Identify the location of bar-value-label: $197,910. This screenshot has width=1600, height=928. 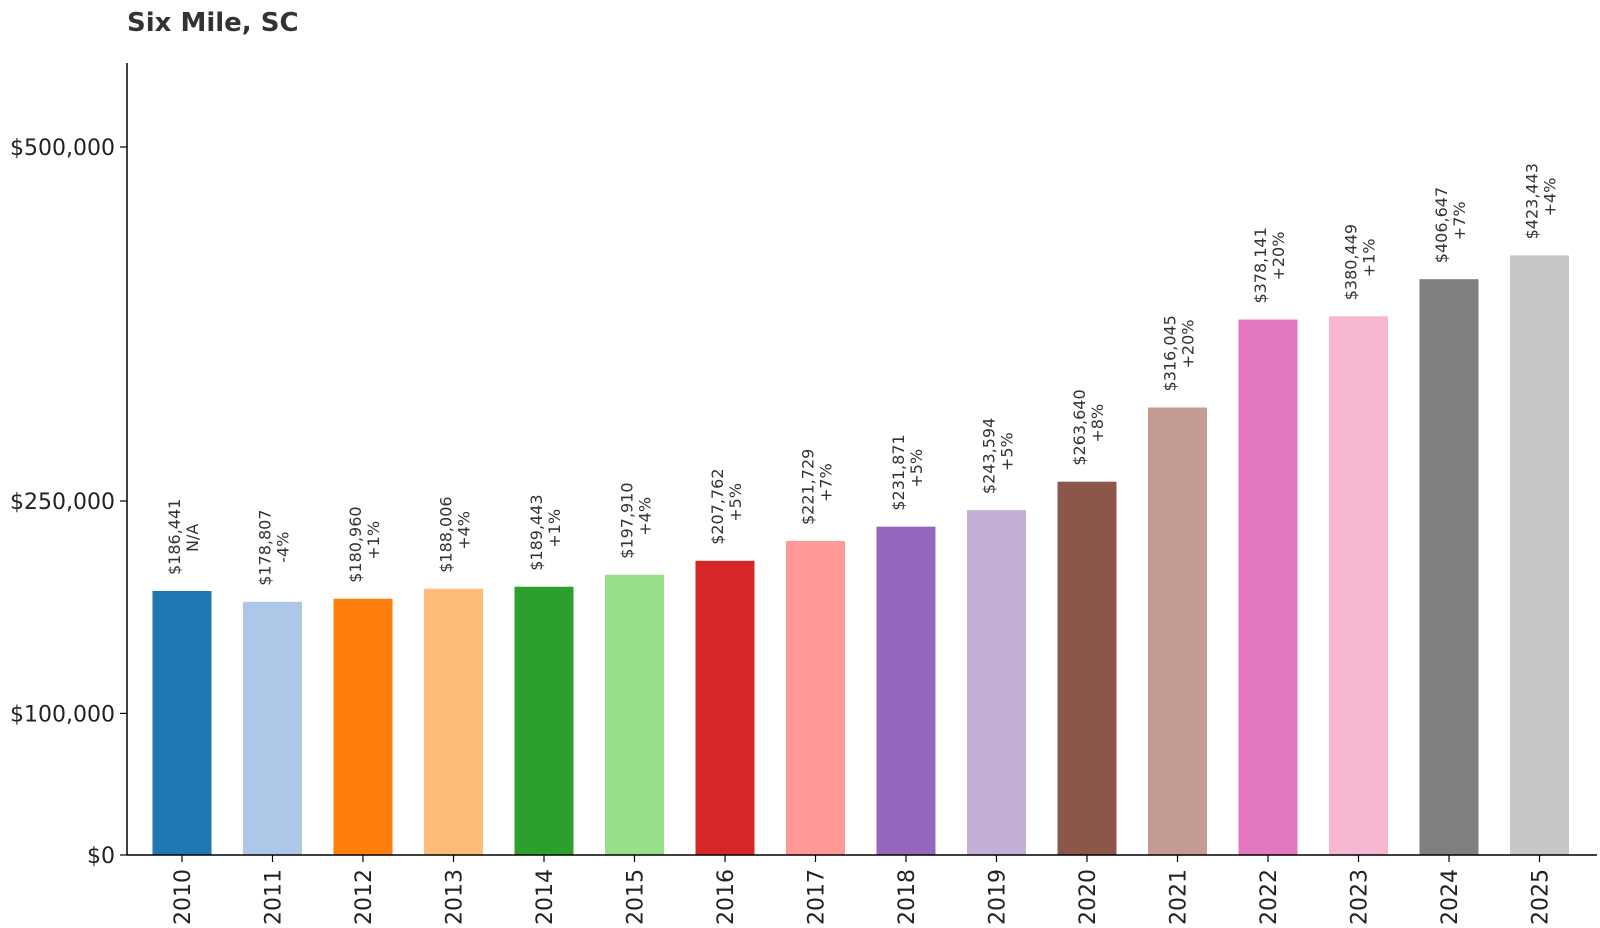
(627, 520).